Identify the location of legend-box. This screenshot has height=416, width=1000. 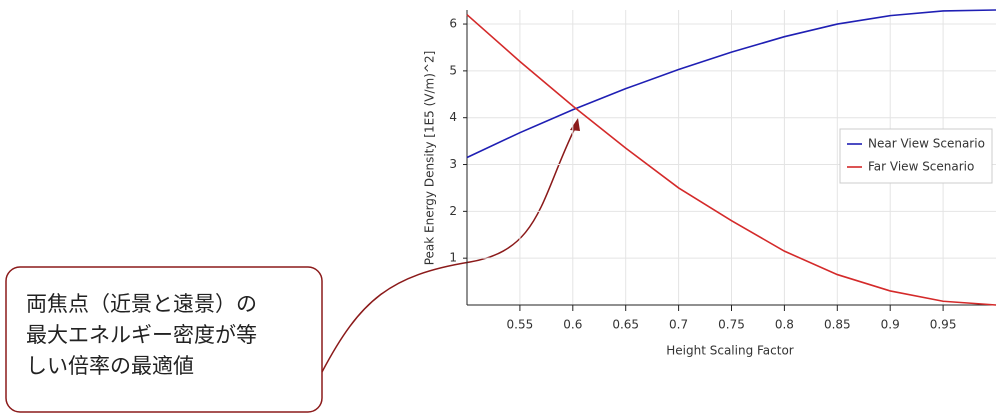
(916, 156).